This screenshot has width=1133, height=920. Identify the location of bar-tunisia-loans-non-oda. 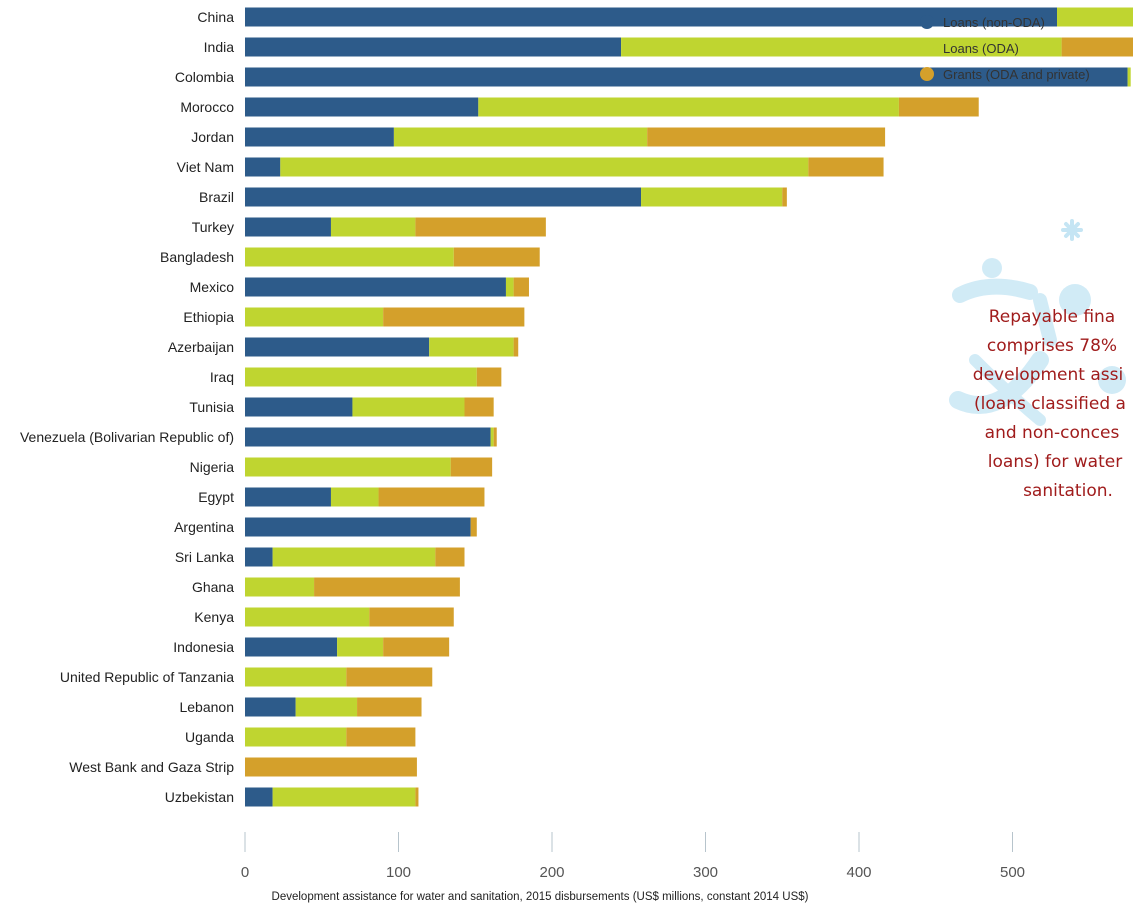
(299, 407).